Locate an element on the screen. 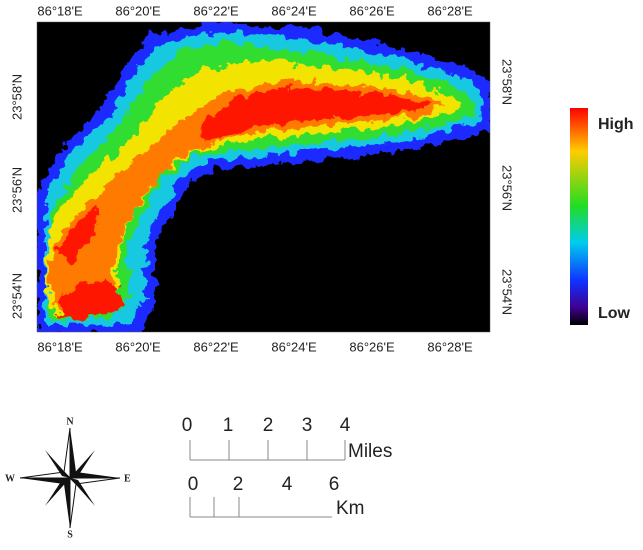 The width and height of the screenshot is (643, 550). miles-label: 2 is located at coordinates (268, 425).